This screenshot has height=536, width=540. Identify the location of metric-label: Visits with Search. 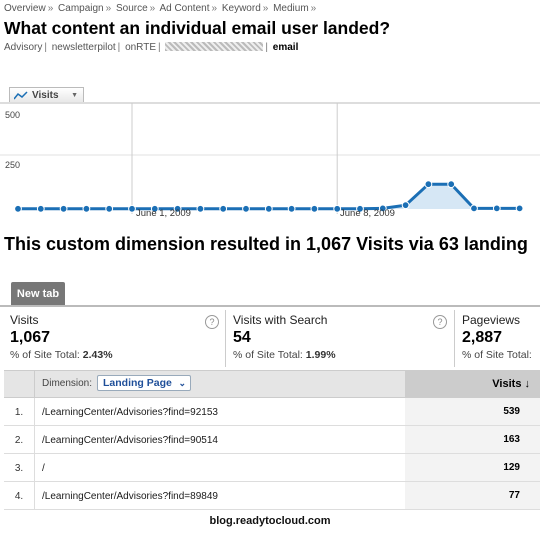
(280, 320).